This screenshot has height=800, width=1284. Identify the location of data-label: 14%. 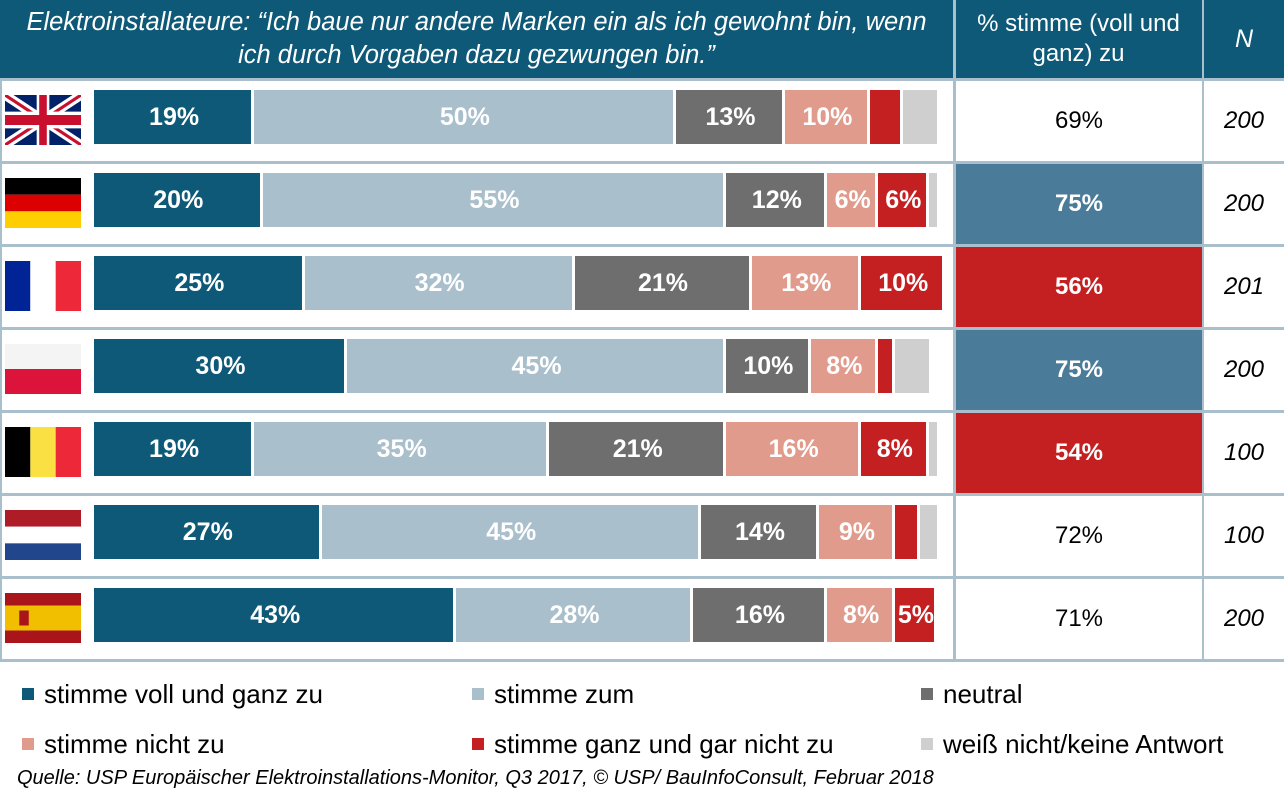
(759, 531).